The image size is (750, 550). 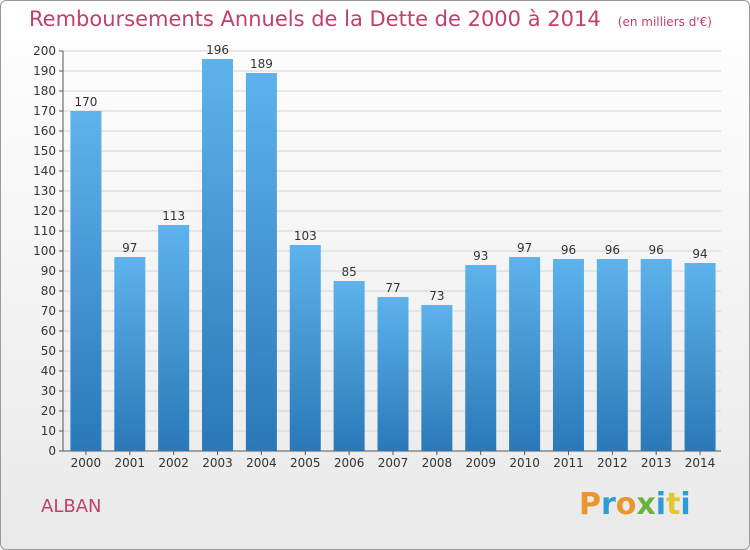 I want to click on y-tick-label: 160, so click(x=44, y=131).